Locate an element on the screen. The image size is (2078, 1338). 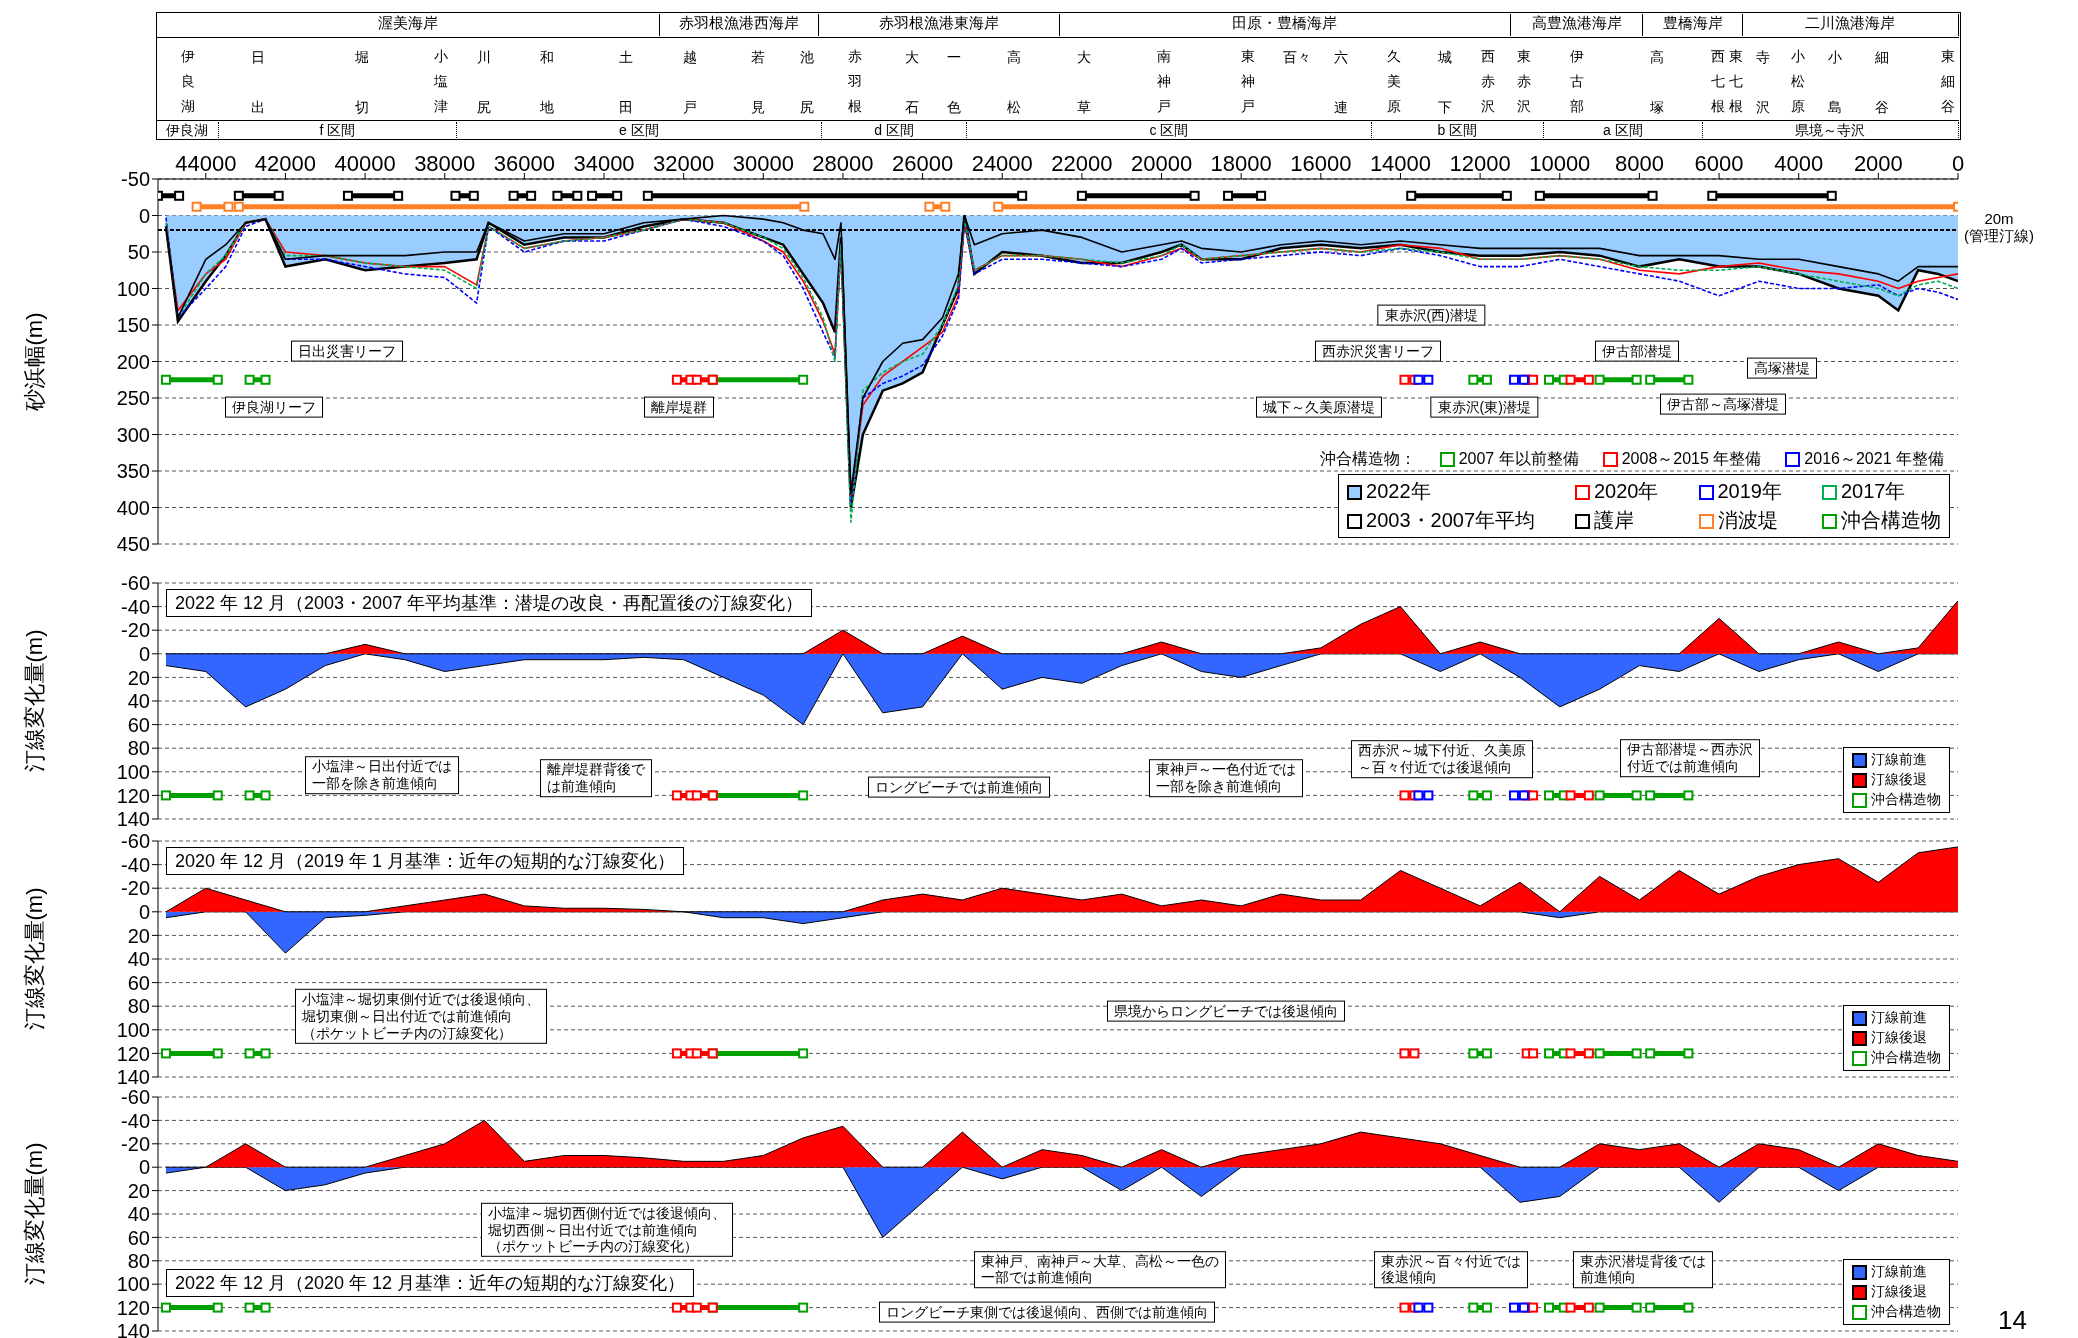
x-tick-label: 12000 is located at coordinates (1480, 163).